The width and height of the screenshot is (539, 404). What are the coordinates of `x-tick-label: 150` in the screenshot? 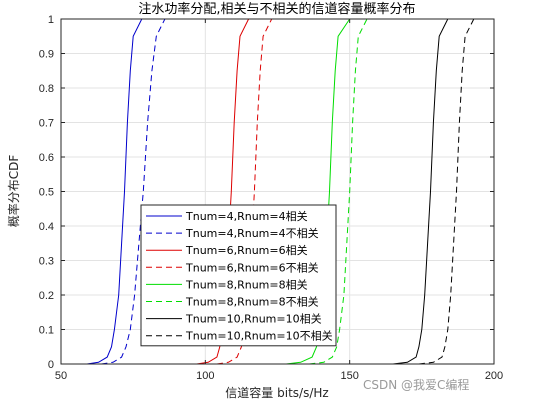 It's located at (349, 376).